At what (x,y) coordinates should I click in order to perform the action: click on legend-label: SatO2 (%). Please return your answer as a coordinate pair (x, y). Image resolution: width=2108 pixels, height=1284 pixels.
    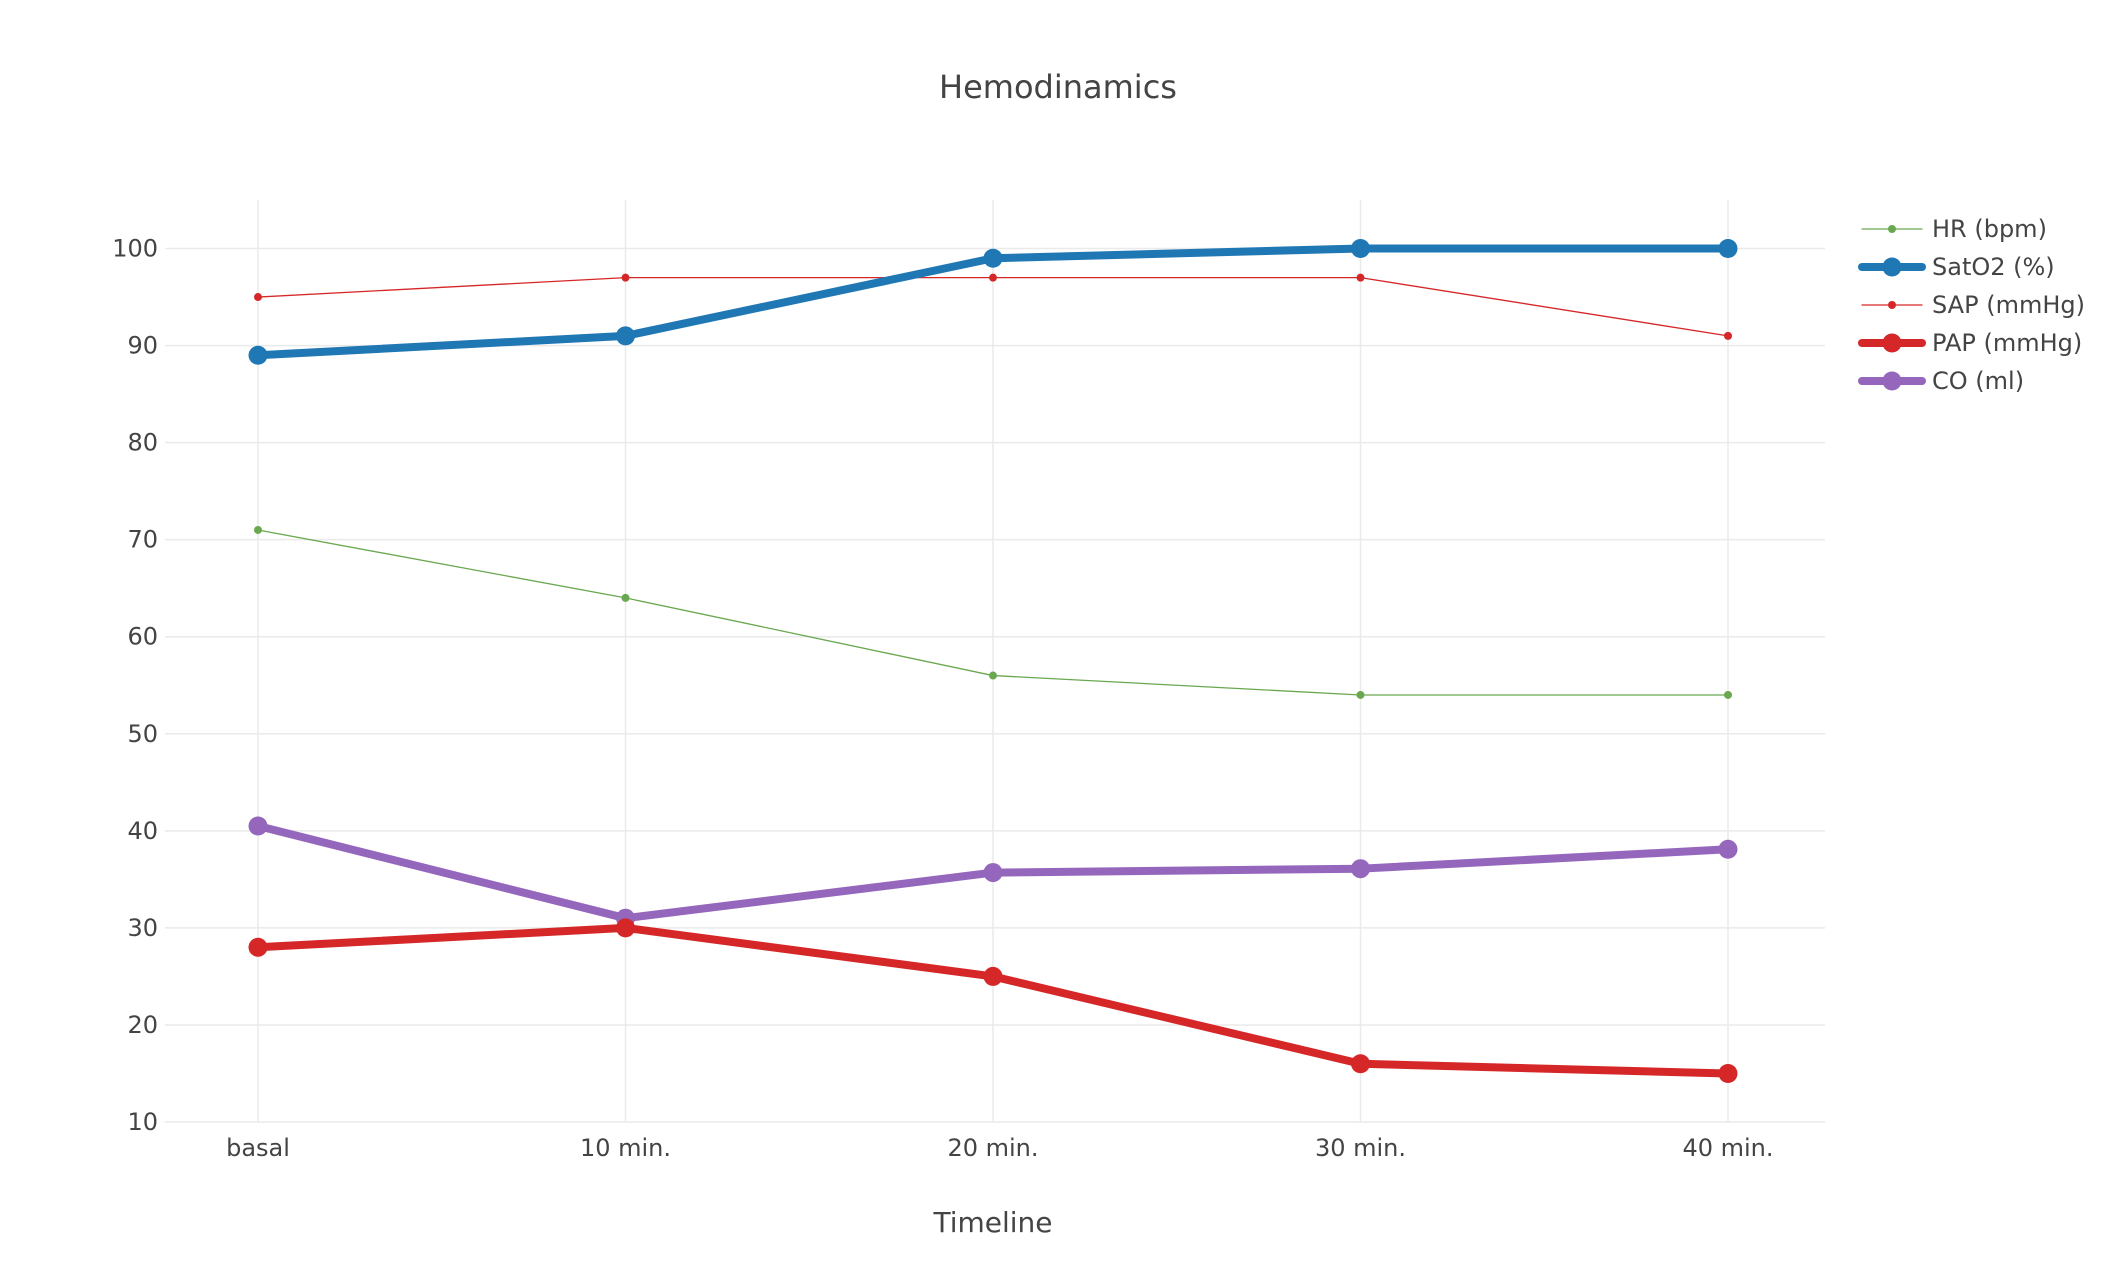
    Looking at the image, I should click on (1993, 267).